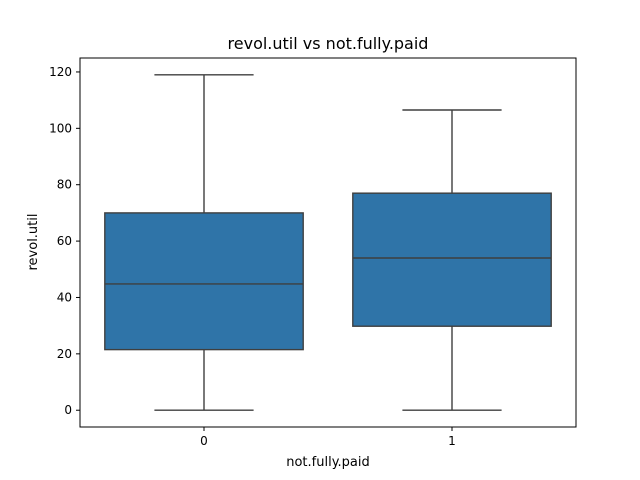 Image resolution: width=640 pixels, height=480 pixels. I want to click on y-tick-label: 40, so click(64, 297).